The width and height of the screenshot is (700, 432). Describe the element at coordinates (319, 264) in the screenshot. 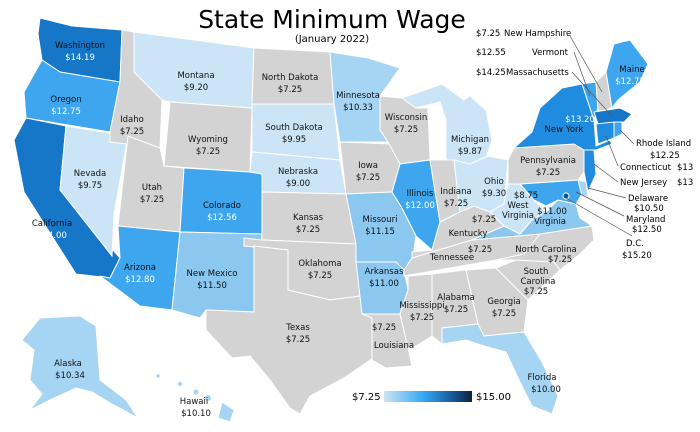

I see `label-ok-name: Oklahoma` at that location.